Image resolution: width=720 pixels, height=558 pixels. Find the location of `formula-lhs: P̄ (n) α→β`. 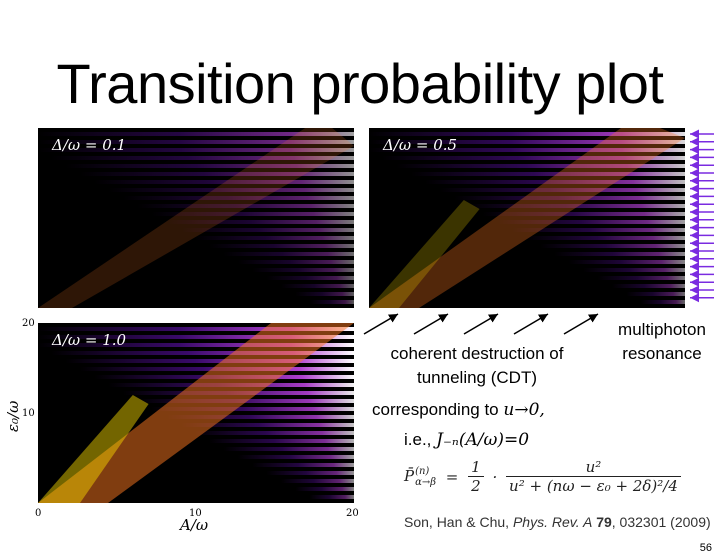

formula-lhs: P̄ (n) α→β is located at coordinates (420, 476).